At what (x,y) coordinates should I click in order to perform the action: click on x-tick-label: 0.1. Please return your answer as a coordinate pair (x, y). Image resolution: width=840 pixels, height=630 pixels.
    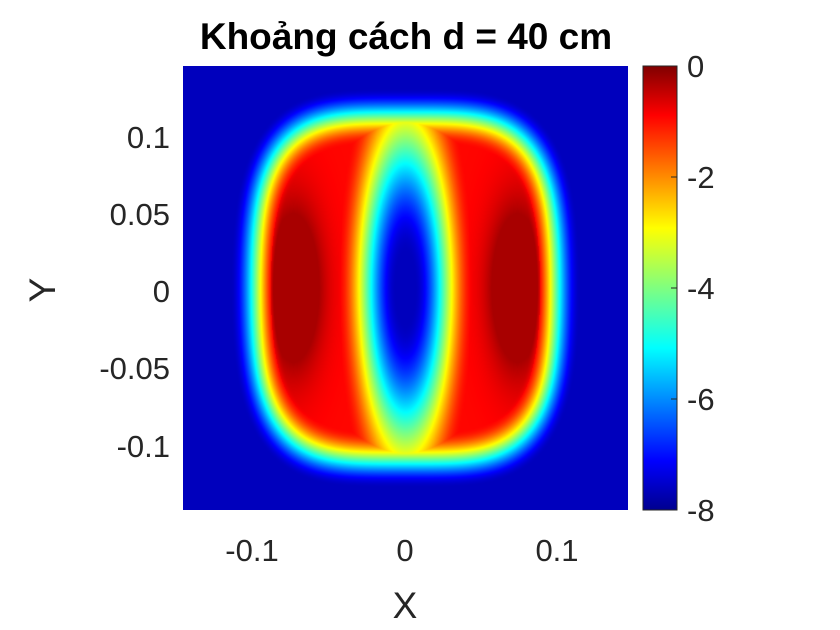
    Looking at the image, I should click on (556, 550).